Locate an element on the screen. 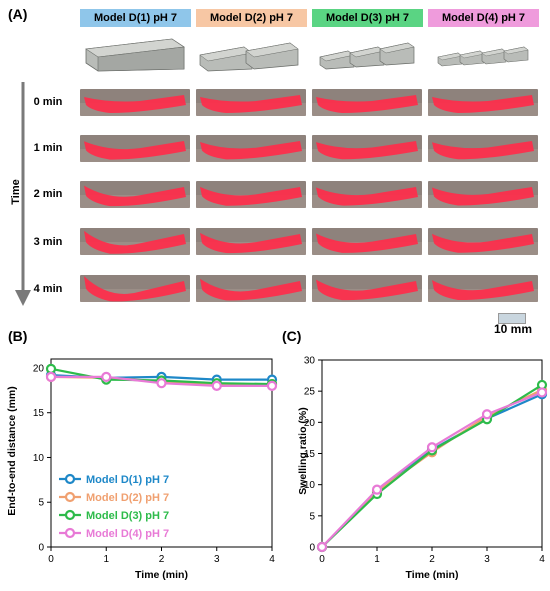 The width and height of the screenshot is (550, 591). chart-c-xtick-label: 1 is located at coordinates (377, 559).